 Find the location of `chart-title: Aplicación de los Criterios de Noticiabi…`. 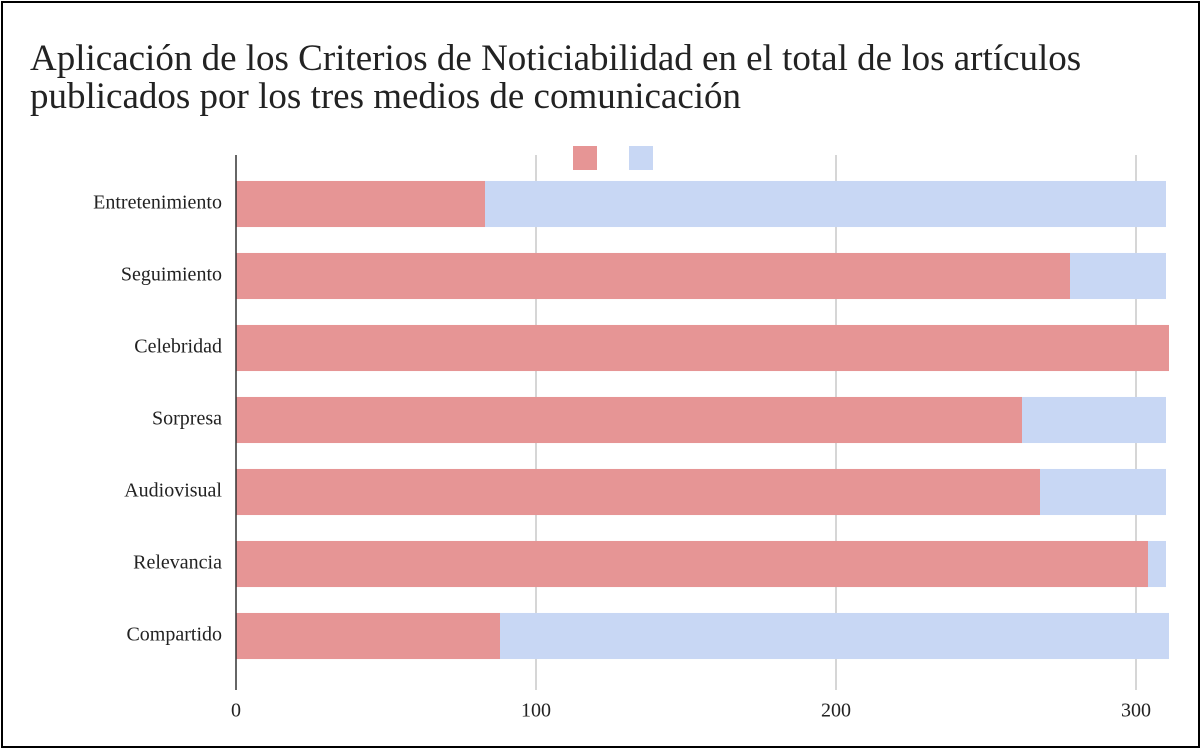

chart-title: Aplicación de los Criterios de Noticiabi… is located at coordinates (556, 77).